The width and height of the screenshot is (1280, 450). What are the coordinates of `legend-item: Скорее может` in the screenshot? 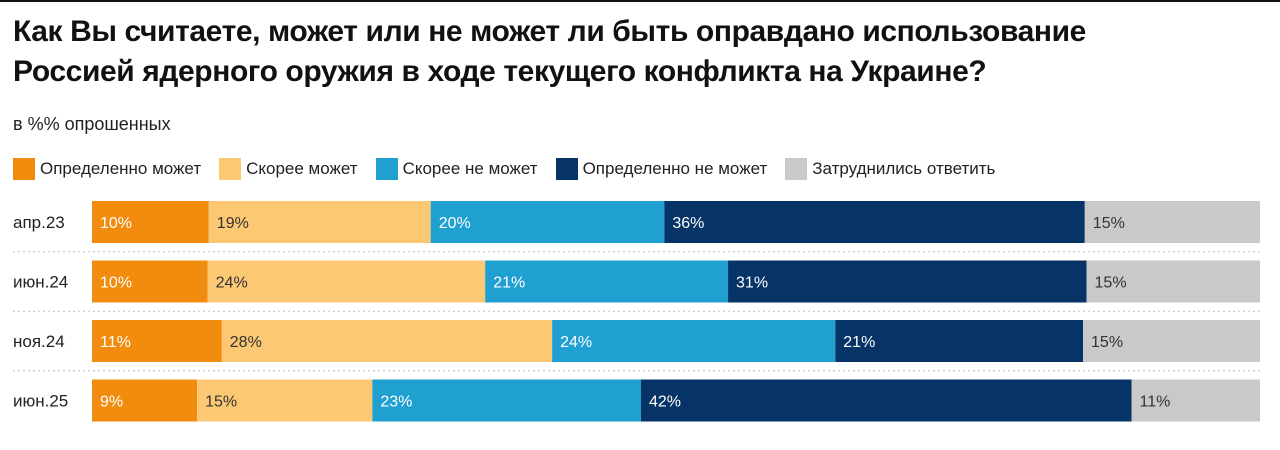 It's located at (288, 169).